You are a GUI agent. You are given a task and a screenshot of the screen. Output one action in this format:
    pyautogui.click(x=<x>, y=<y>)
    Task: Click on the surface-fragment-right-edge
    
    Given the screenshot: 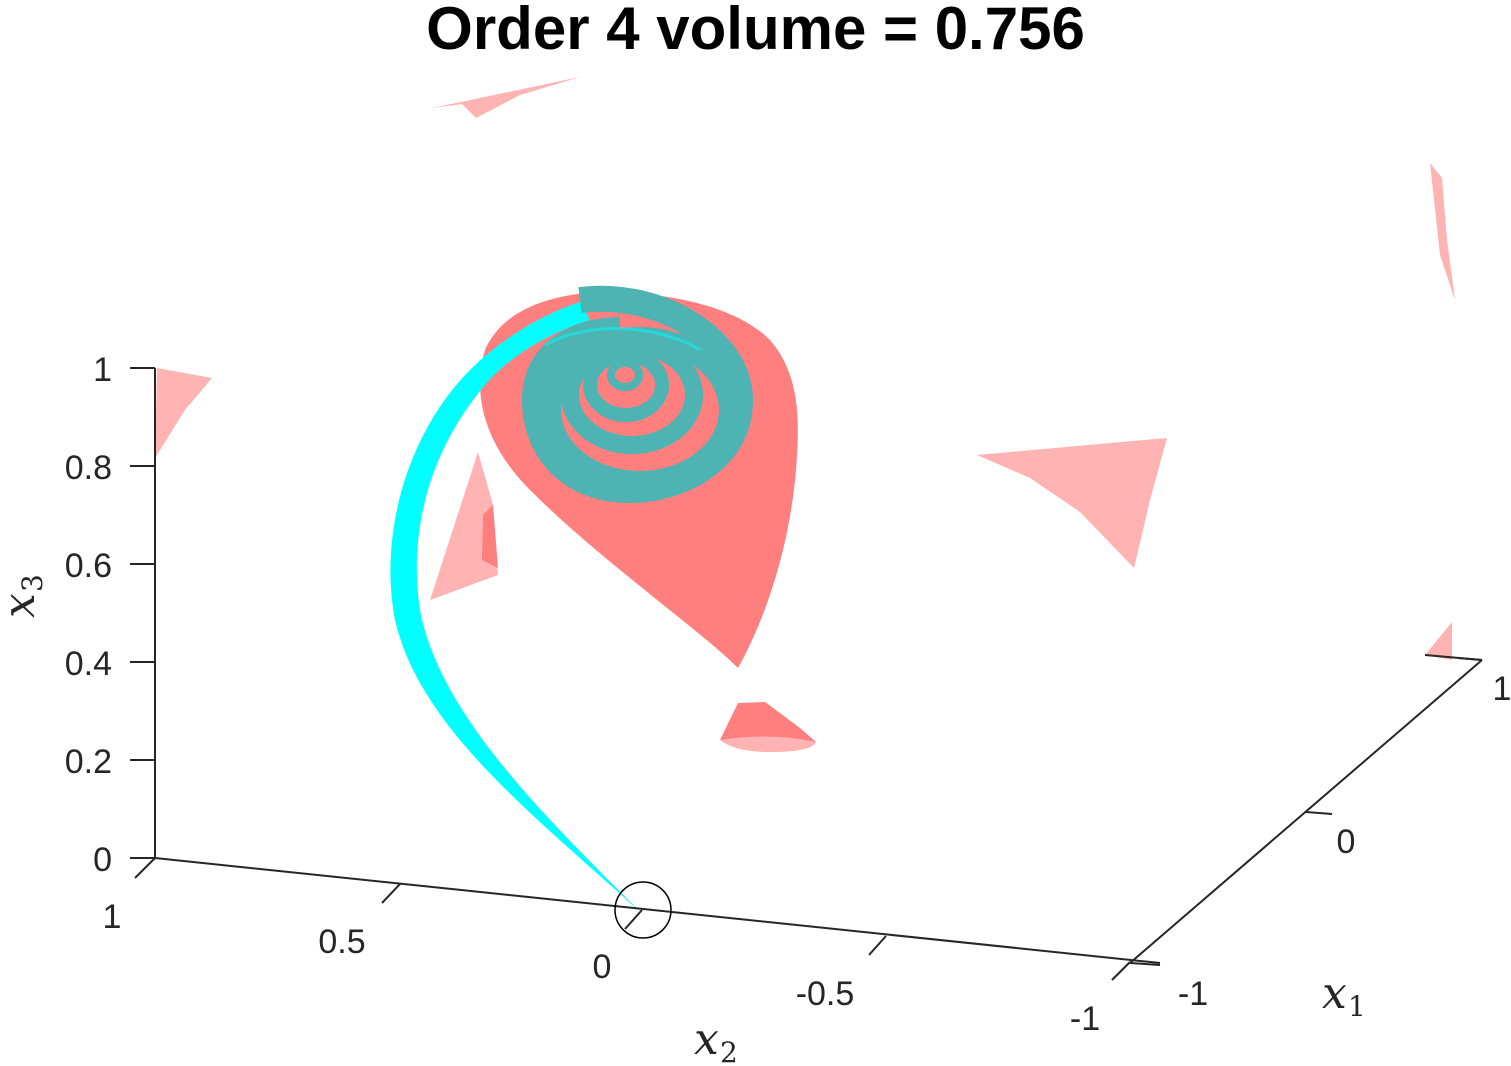 What is the action you would take?
    pyautogui.click(x=1442, y=231)
    